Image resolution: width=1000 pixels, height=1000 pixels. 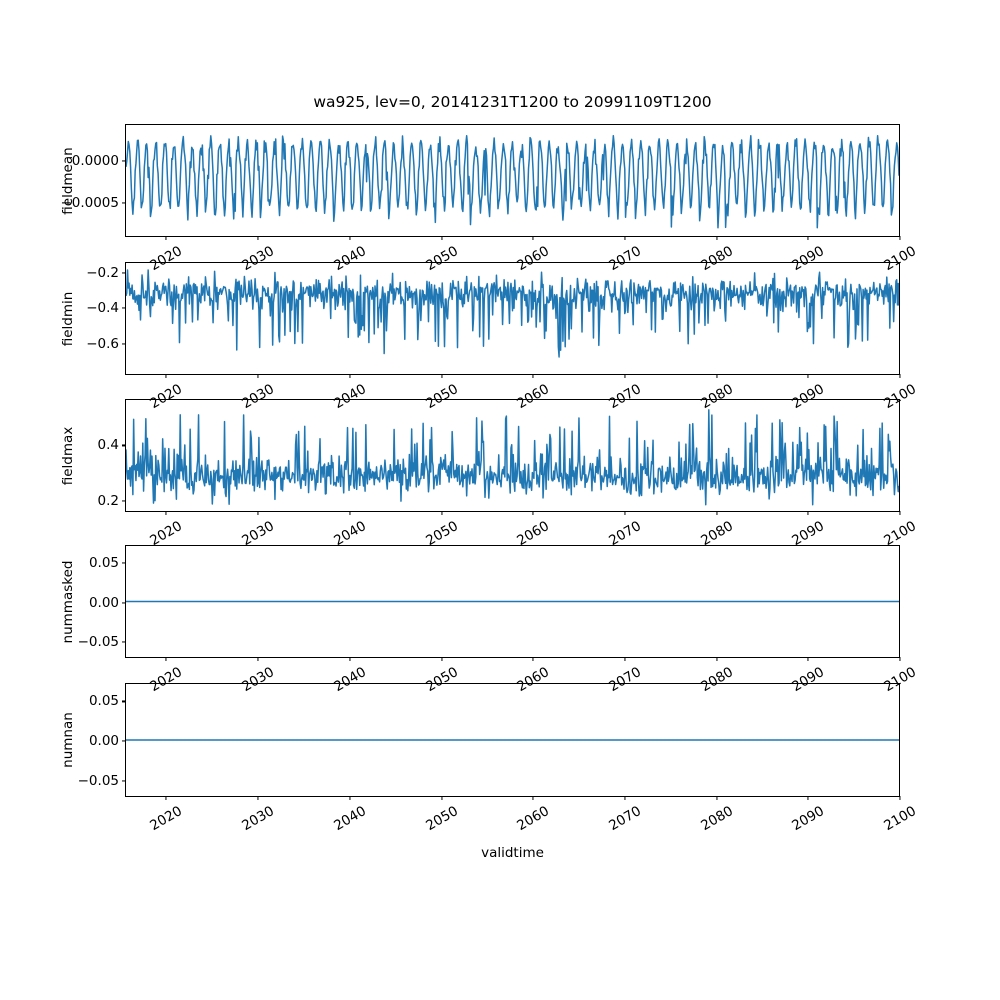 I want to click on x-tick-label: 2030, so click(x=258, y=819).